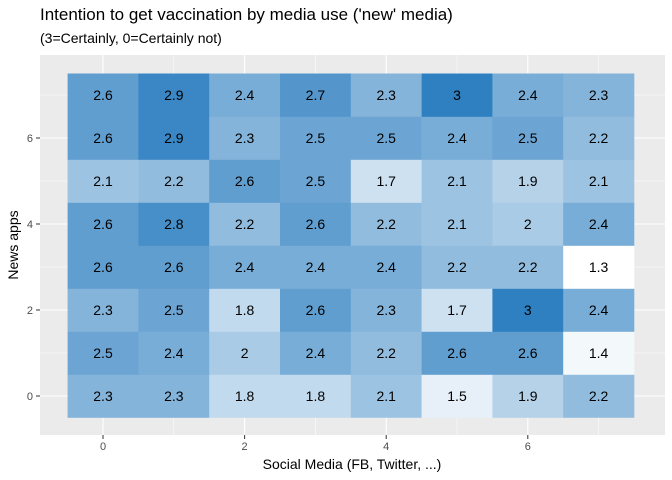  Describe the element at coordinates (245, 447) in the screenshot. I see `x-tick-label: 2` at that location.